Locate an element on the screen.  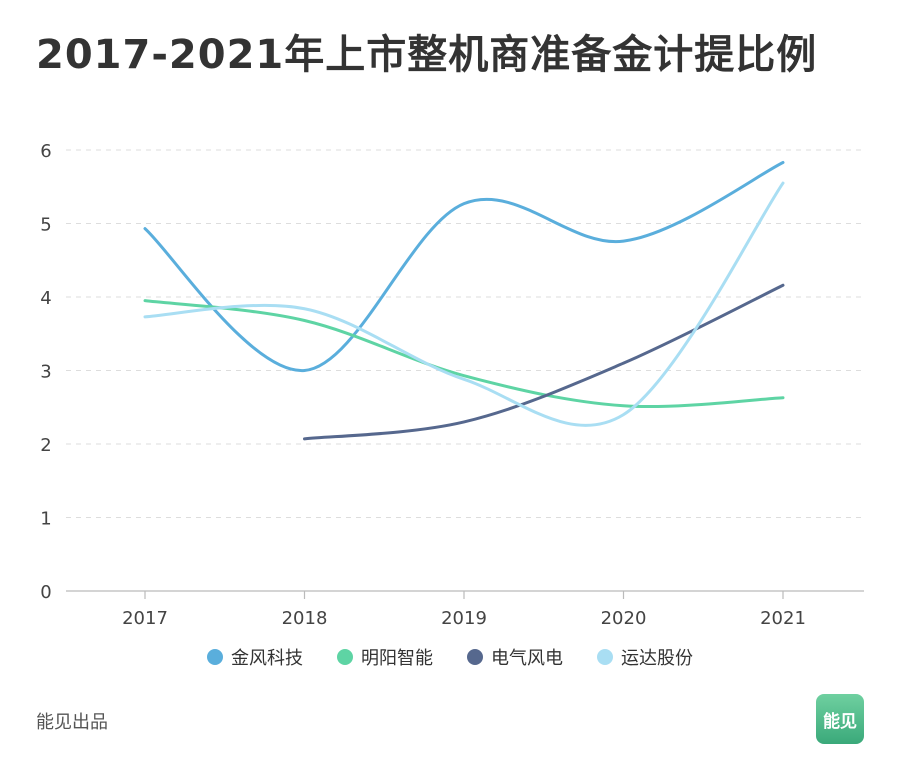
x-tick-label: 2018 is located at coordinates (305, 618).